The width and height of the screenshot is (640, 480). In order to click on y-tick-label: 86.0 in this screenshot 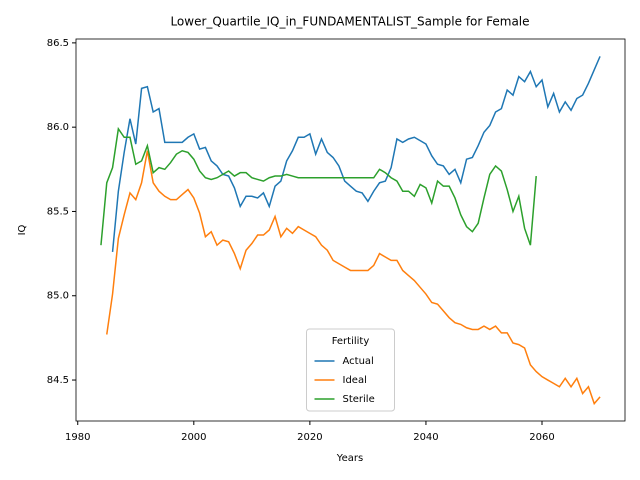, I will do `click(58, 127)`.